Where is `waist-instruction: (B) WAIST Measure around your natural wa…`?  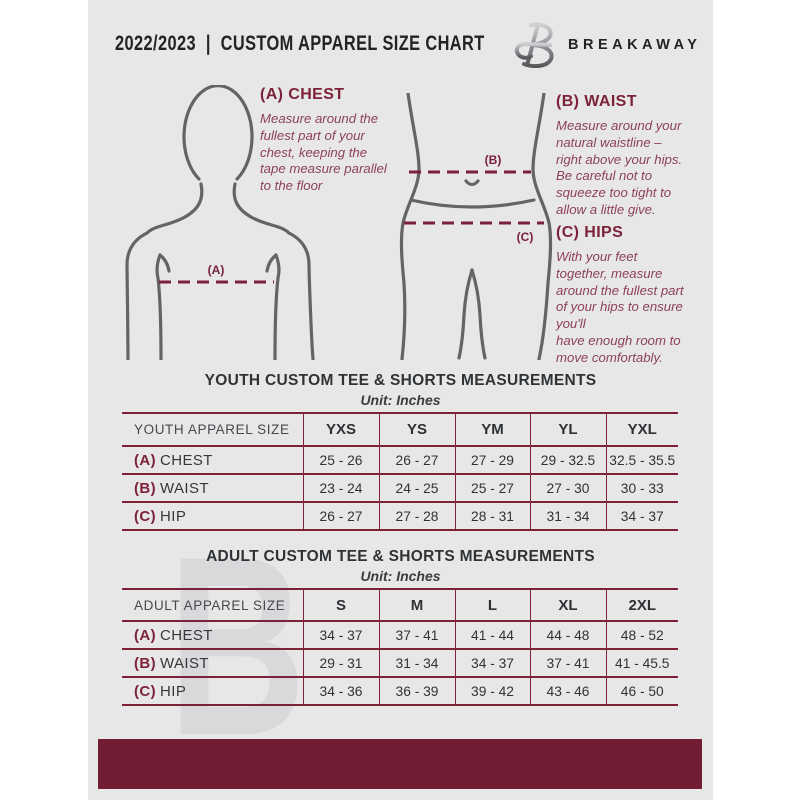 waist-instruction: (B) WAIST Measure around your natural wa… is located at coordinates (634, 156).